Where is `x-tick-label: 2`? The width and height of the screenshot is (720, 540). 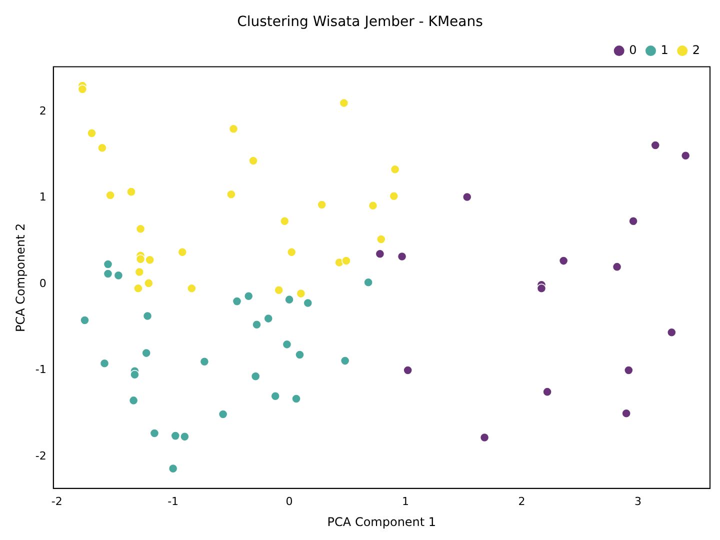 x-tick-label: 2 is located at coordinates (522, 501).